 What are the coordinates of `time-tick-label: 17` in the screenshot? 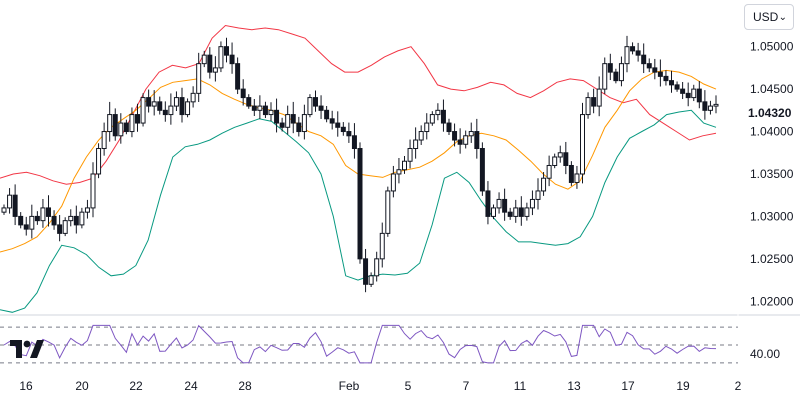 It's located at (628, 386).